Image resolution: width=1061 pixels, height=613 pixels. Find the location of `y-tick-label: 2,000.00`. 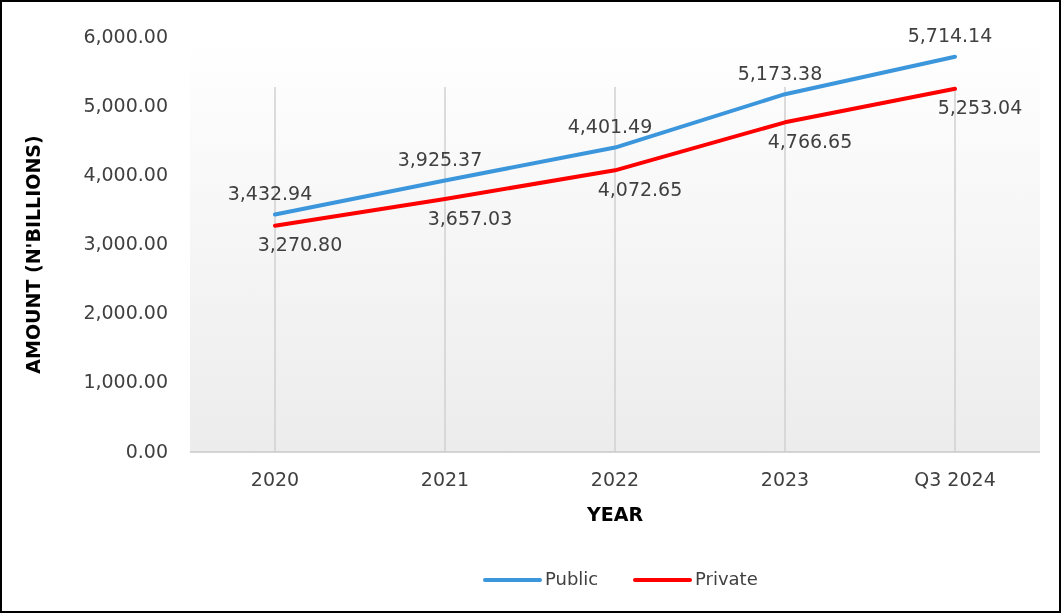

y-tick-label: 2,000.00 is located at coordinates (125, 312).